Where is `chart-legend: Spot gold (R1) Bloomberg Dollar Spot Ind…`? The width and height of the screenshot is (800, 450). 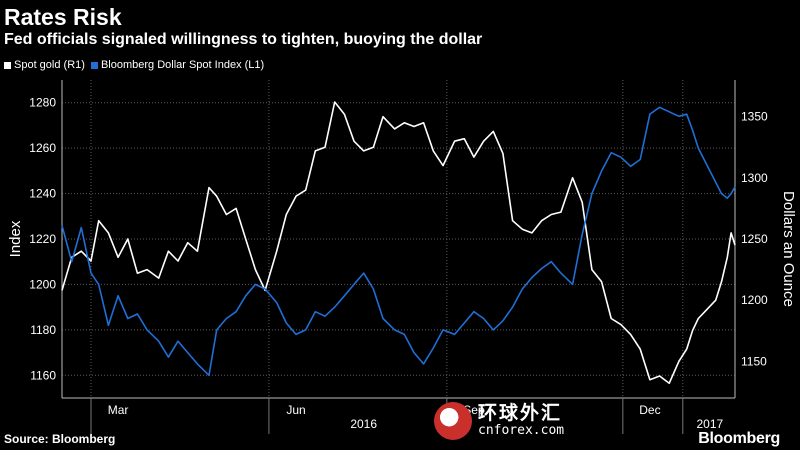
chart-legend: Spot gold (R1) Bloomberg Dollar Spot Ind… is located at coordinates (137, 65).